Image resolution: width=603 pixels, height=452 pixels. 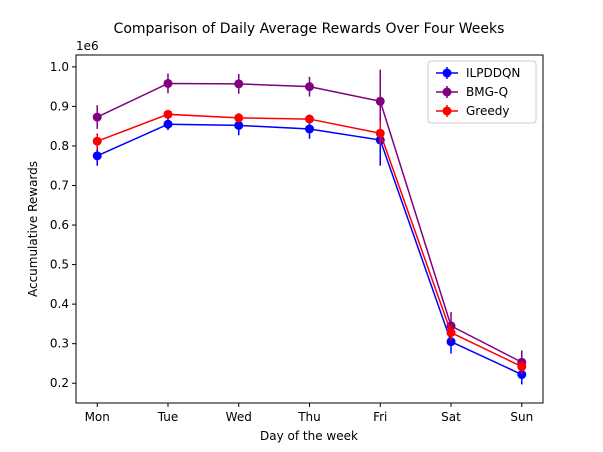 What do you see at coordinates (87, 46) in the screenshot?
I see `y-scale-label: 1e6` at bounding box center [87, 46].